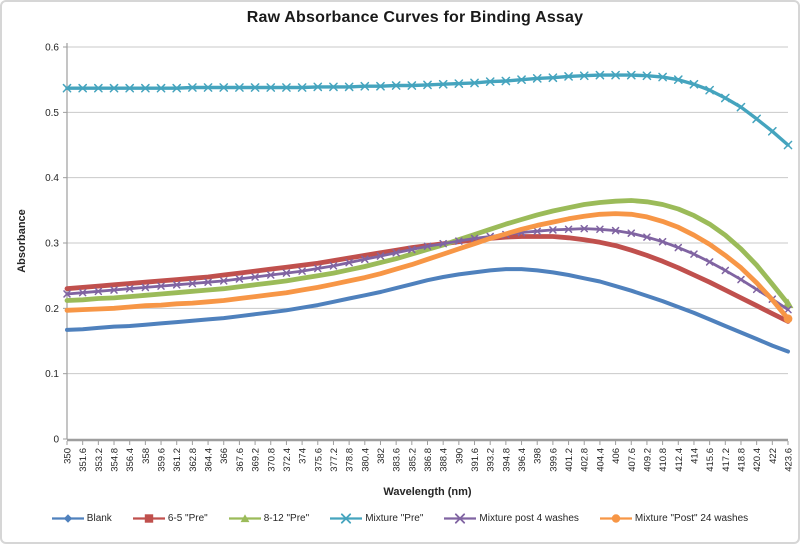  Describe the element at coordinates (459, 456) in the screenshot. I see `svg-text: 390` at that location.